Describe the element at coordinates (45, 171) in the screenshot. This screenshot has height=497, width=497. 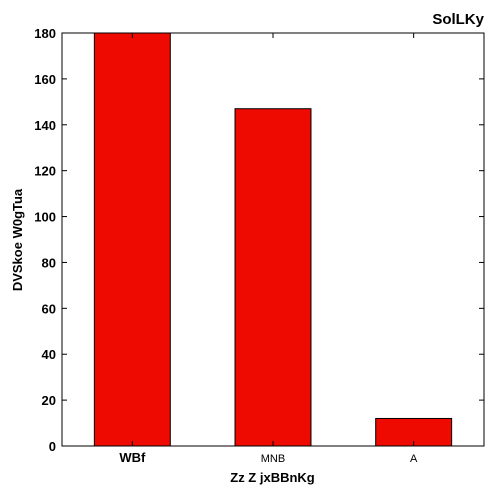
I see `y-tick-label: 120` at that location.